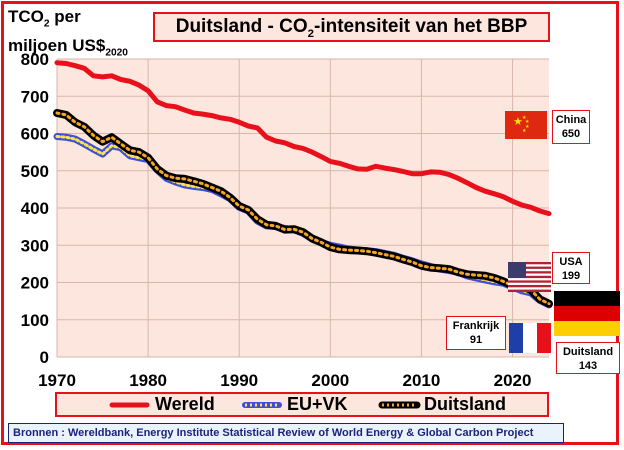 Image resolution: width=624 pixels, height=450 pixels. I want to click on legend-label-wereld: Wereld, so click(185, 404).